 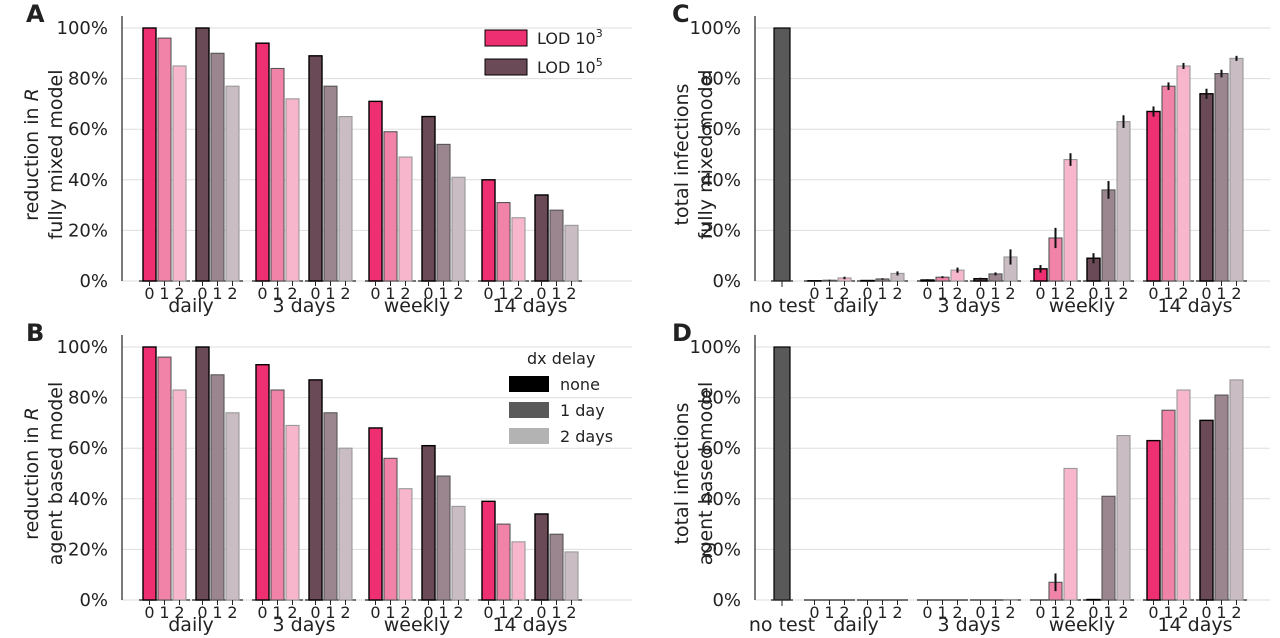 What do you see at coordinates (529, 384) in the screenshot?
I see `dx-none-swatch` at bounding box center [529, 384].